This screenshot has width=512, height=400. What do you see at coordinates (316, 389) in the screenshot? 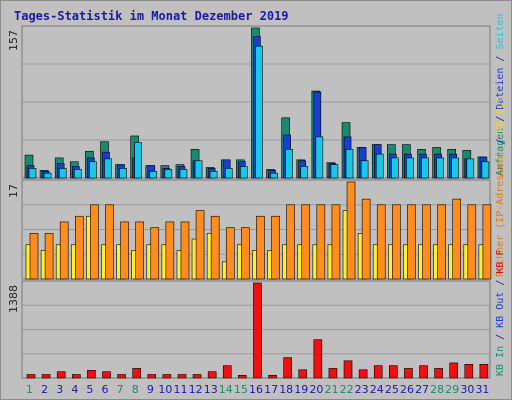
I see `day-label: 20` at bounding box center [316, 389].